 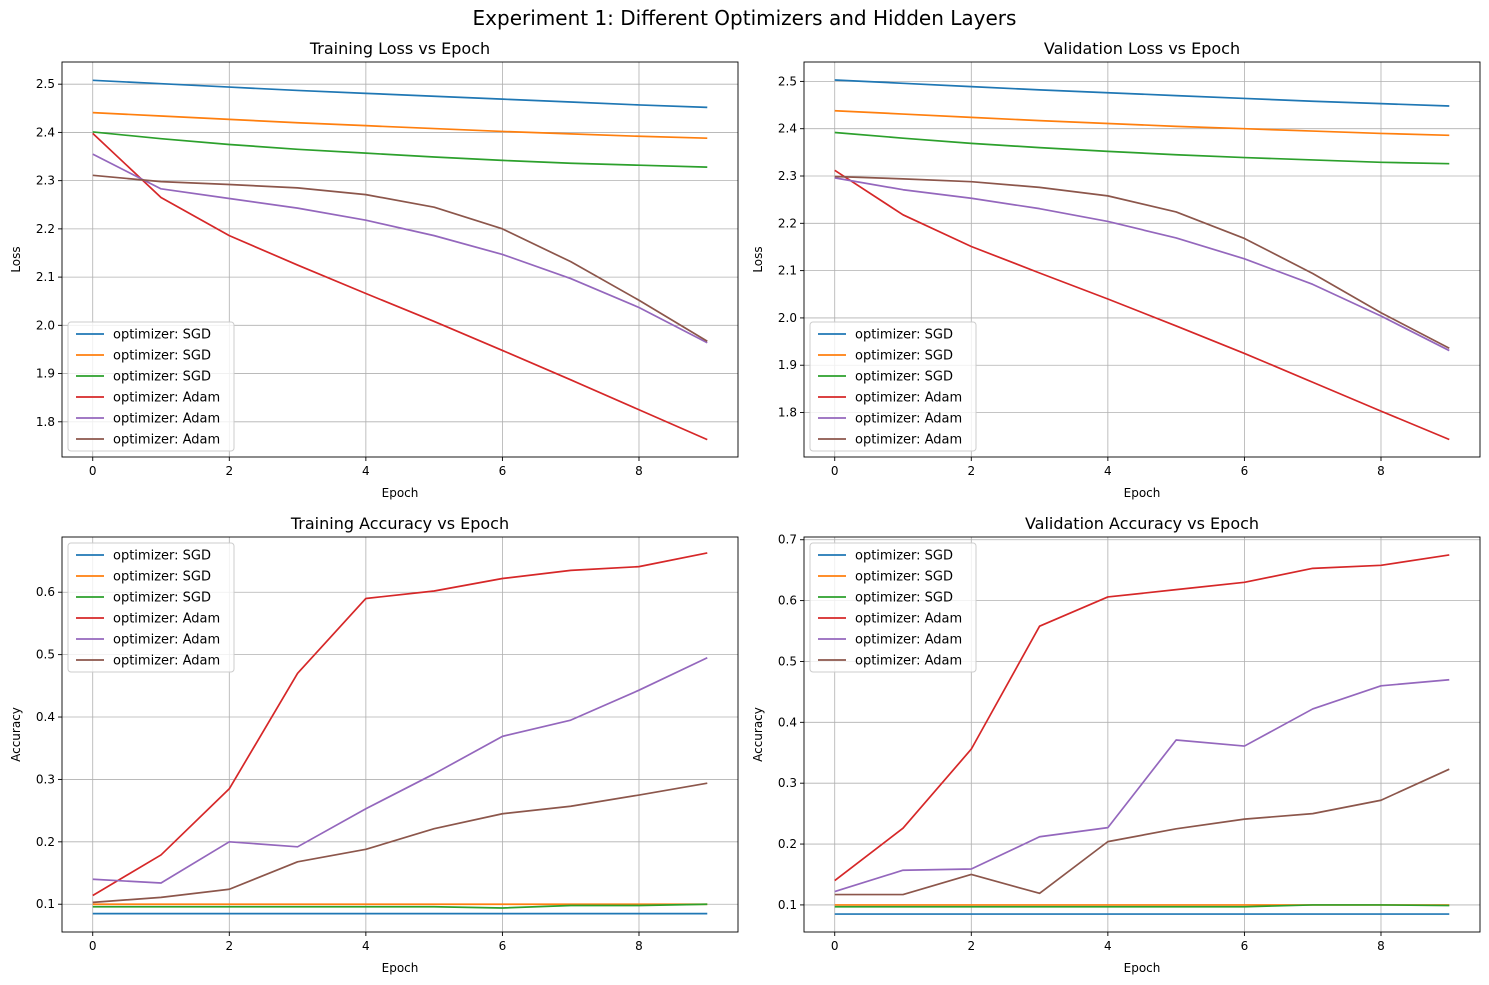 What do you see at coordinates (1142, 48) in the screenshot?
I see `subplot-title: Validation Loss vs Epoch` at bounding box center [1142, 48].